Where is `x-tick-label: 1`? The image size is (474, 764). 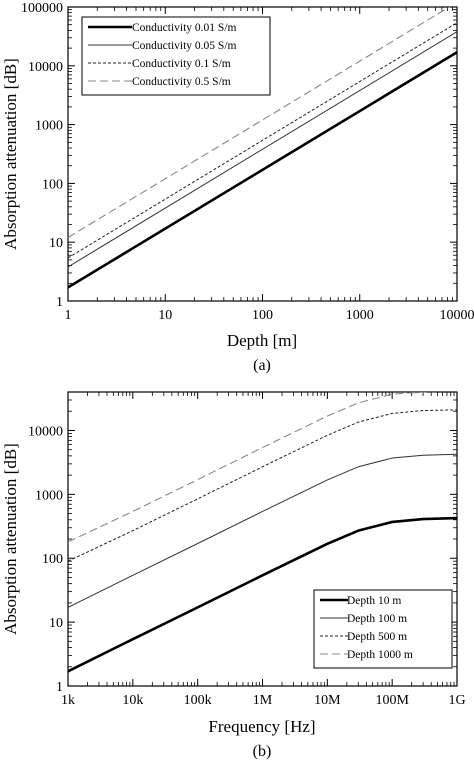 x-tick-label: 1 is located at coordinates (68, 315).